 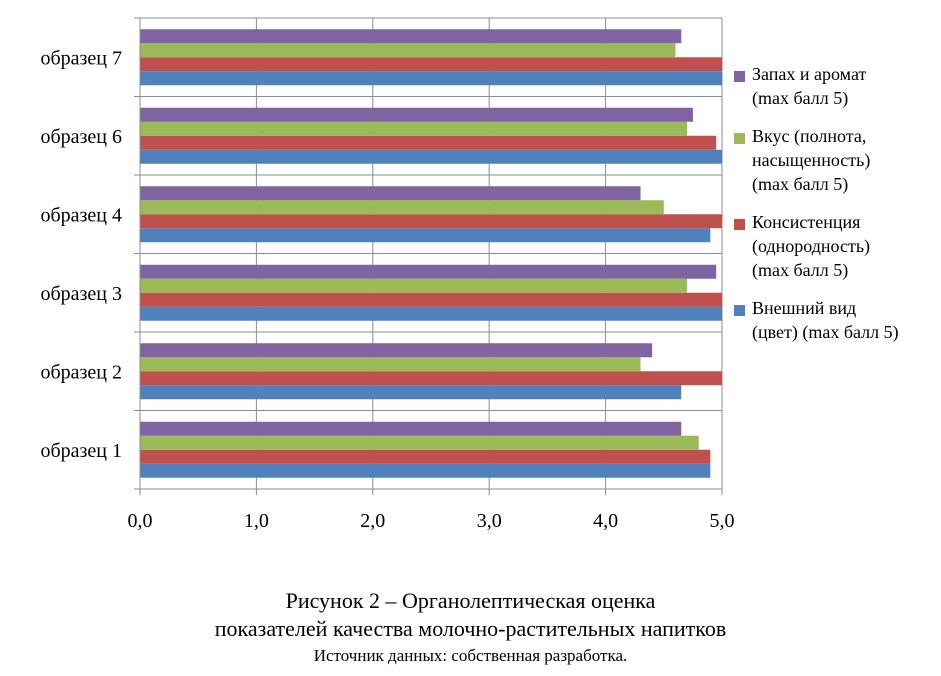 I want to click on y-category-label: образец 2, so click(x=81, y=372).